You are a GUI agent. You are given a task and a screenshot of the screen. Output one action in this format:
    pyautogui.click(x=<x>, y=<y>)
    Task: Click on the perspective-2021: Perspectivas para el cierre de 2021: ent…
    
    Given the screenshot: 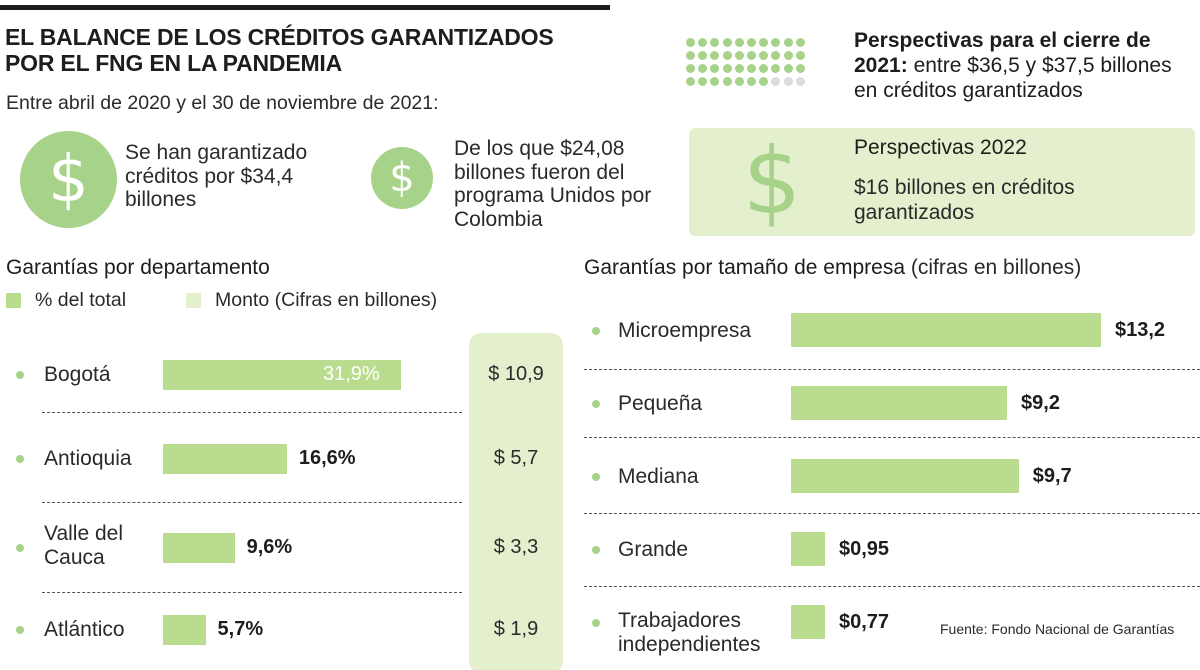 What is the action you would take?
    pyautogui.click(x=1024, y=65)
    